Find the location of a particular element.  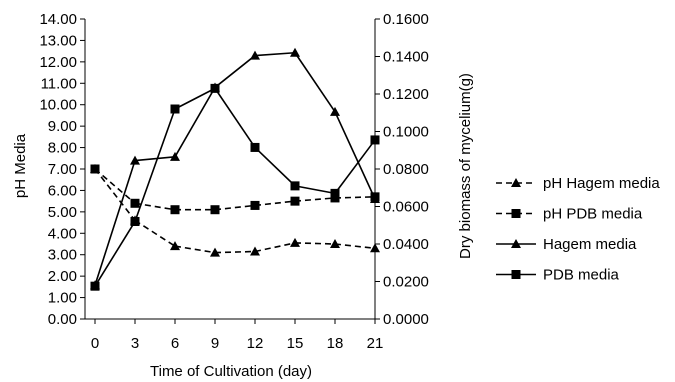

left-tick-label: 7.00 is located at coordinates (62, 169).